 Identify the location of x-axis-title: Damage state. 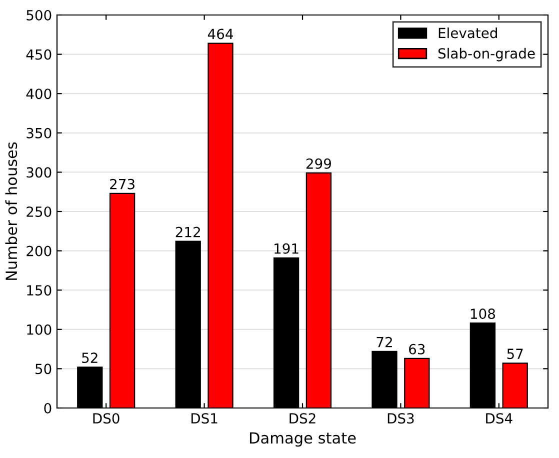
(303, 439).